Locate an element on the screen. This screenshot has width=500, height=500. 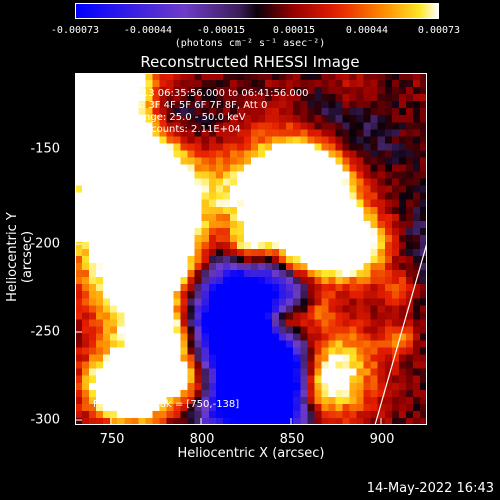
time-range-text: 16-Jun-2013 06:35:56.000 to 06:41:56.000 is located at coordinates (201, 93).